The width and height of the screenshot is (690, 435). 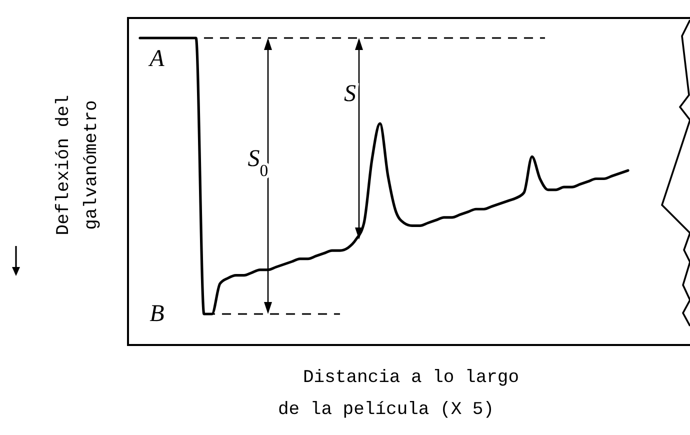 I want to click on annotation: S, so click(x=350, y=94).